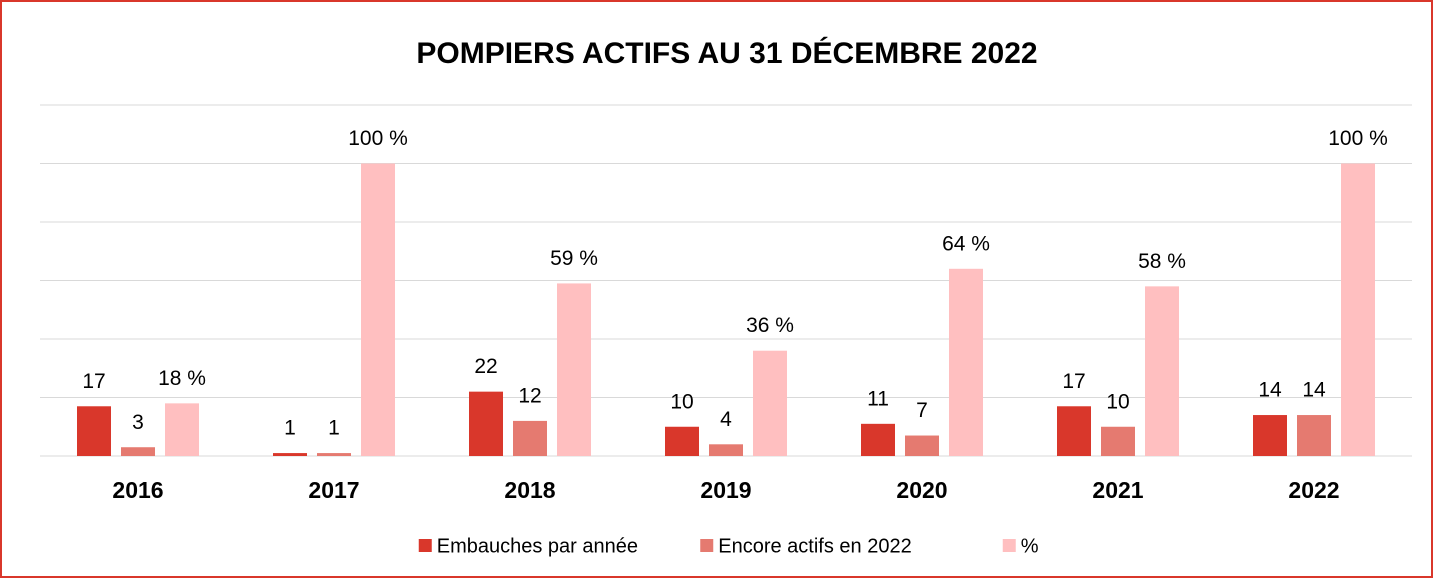  Describe the element at coordinates (921, 490) in the screenshot. I see `x-tick-label: 2020` at that location.